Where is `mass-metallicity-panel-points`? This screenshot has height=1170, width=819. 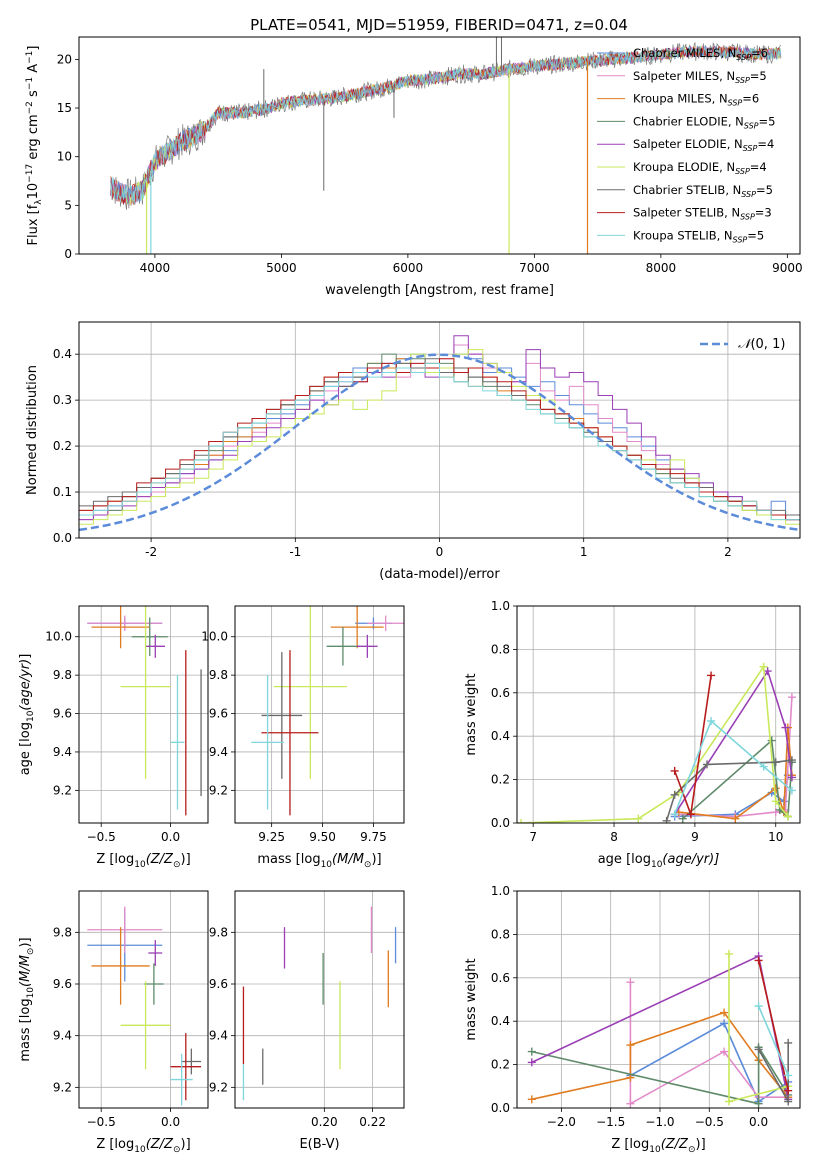
mass-metallicity-panel-points is located at coordinates (144, 1006).